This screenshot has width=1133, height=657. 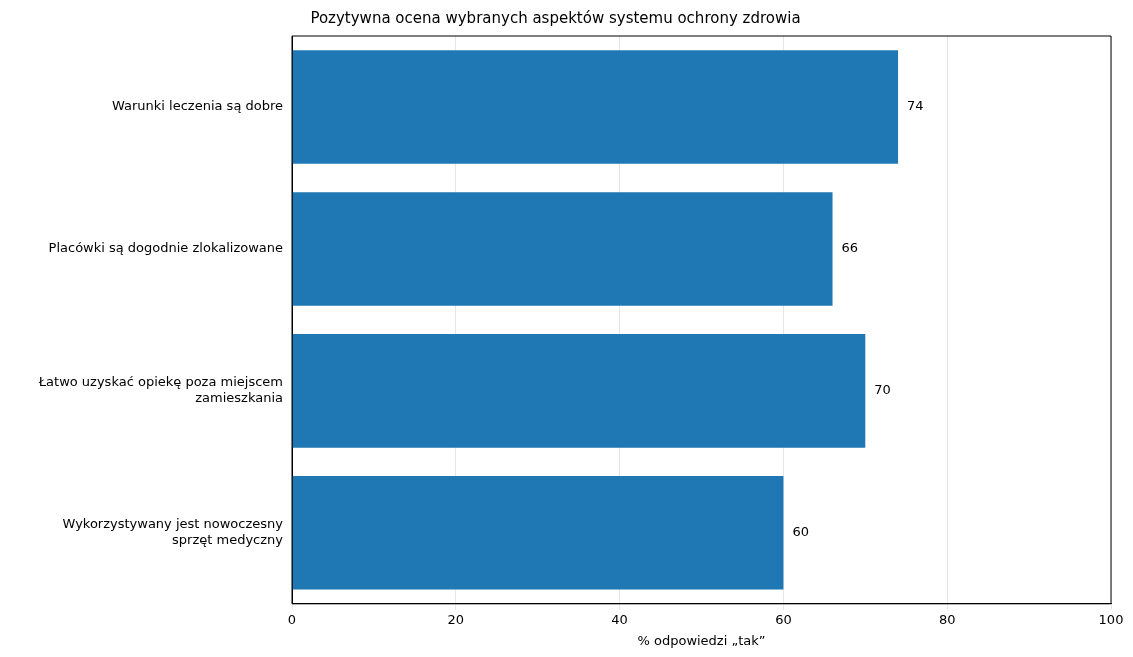 I want to click on x-tick-label: 100, so click(x=1111, y=619).